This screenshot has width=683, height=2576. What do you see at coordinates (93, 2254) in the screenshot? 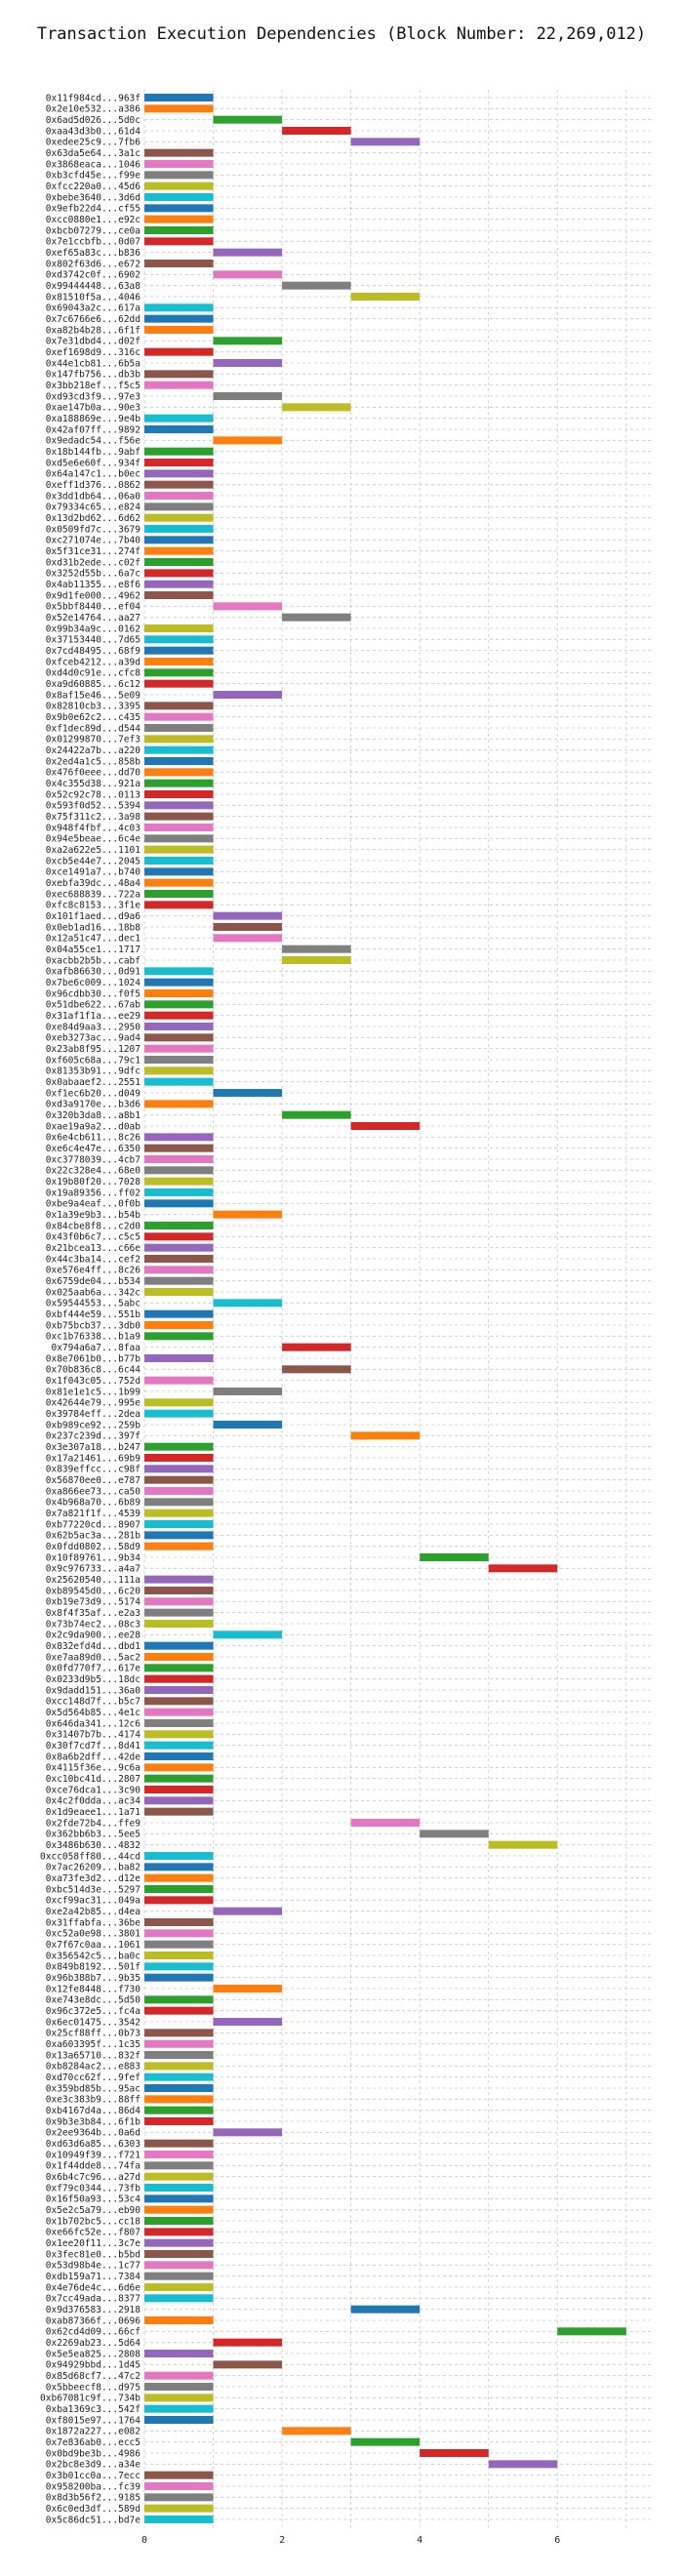
I see `tx-hash-label: 0x3fec81e0...b5bd` at bounding box center [93, 2254].